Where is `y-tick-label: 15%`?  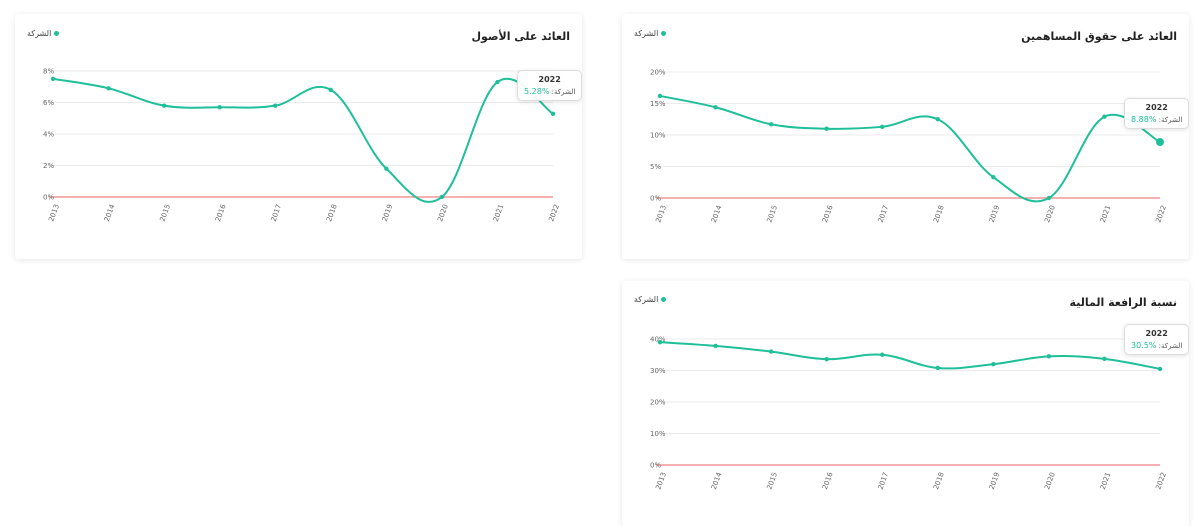
y-tick-label: 15% is located at coordinates (658, 104).